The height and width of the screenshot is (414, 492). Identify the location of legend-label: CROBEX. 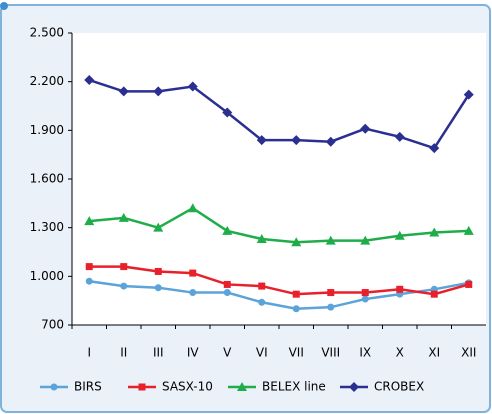
(399, 387).